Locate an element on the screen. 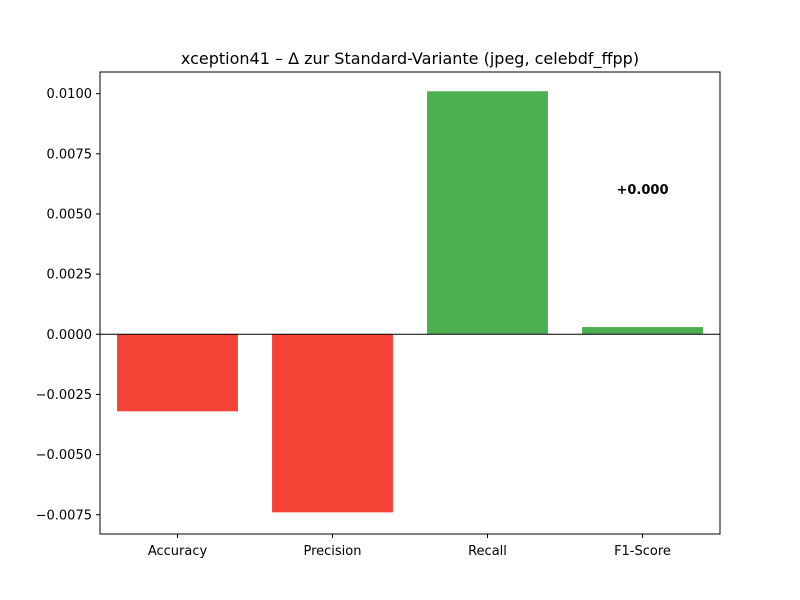  y-tick-label: 0.0025 is located at coordinates (70, 275).